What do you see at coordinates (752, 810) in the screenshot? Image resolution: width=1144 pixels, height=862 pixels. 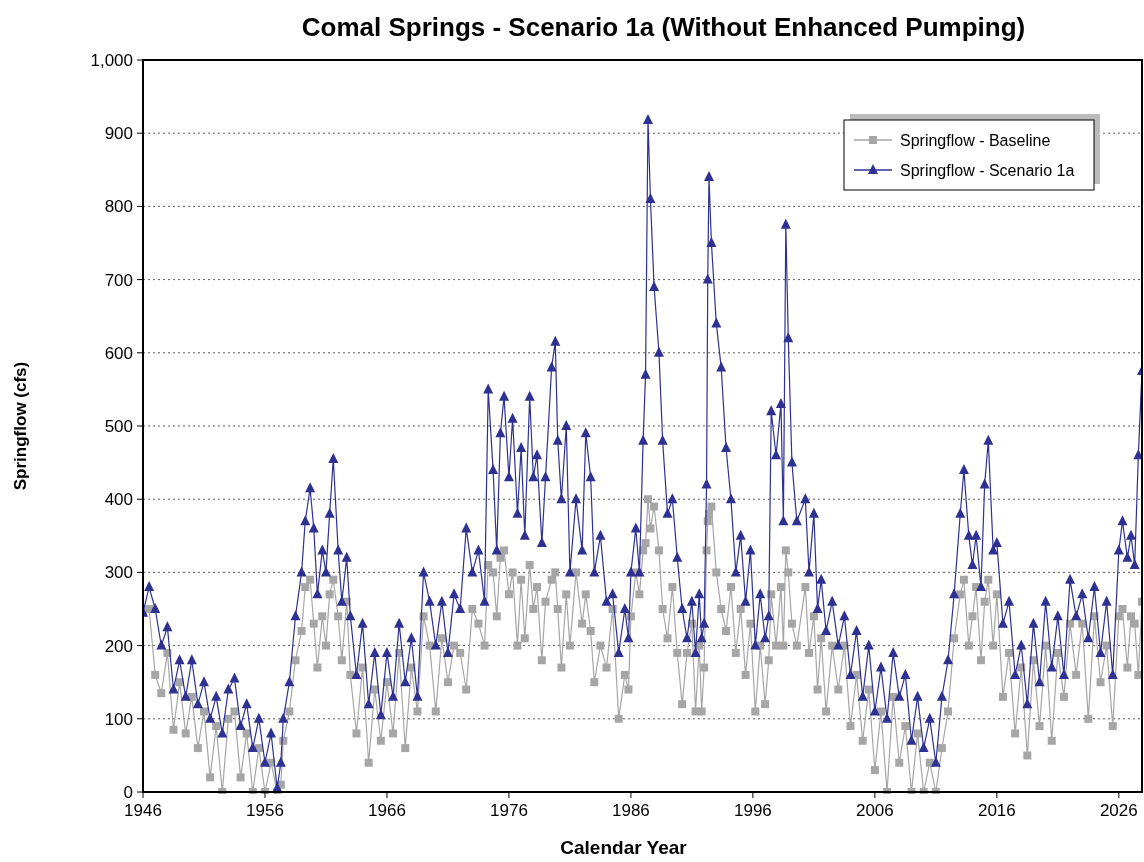 I see `x-tick-label: 1996` at bounding box center [752, 810].